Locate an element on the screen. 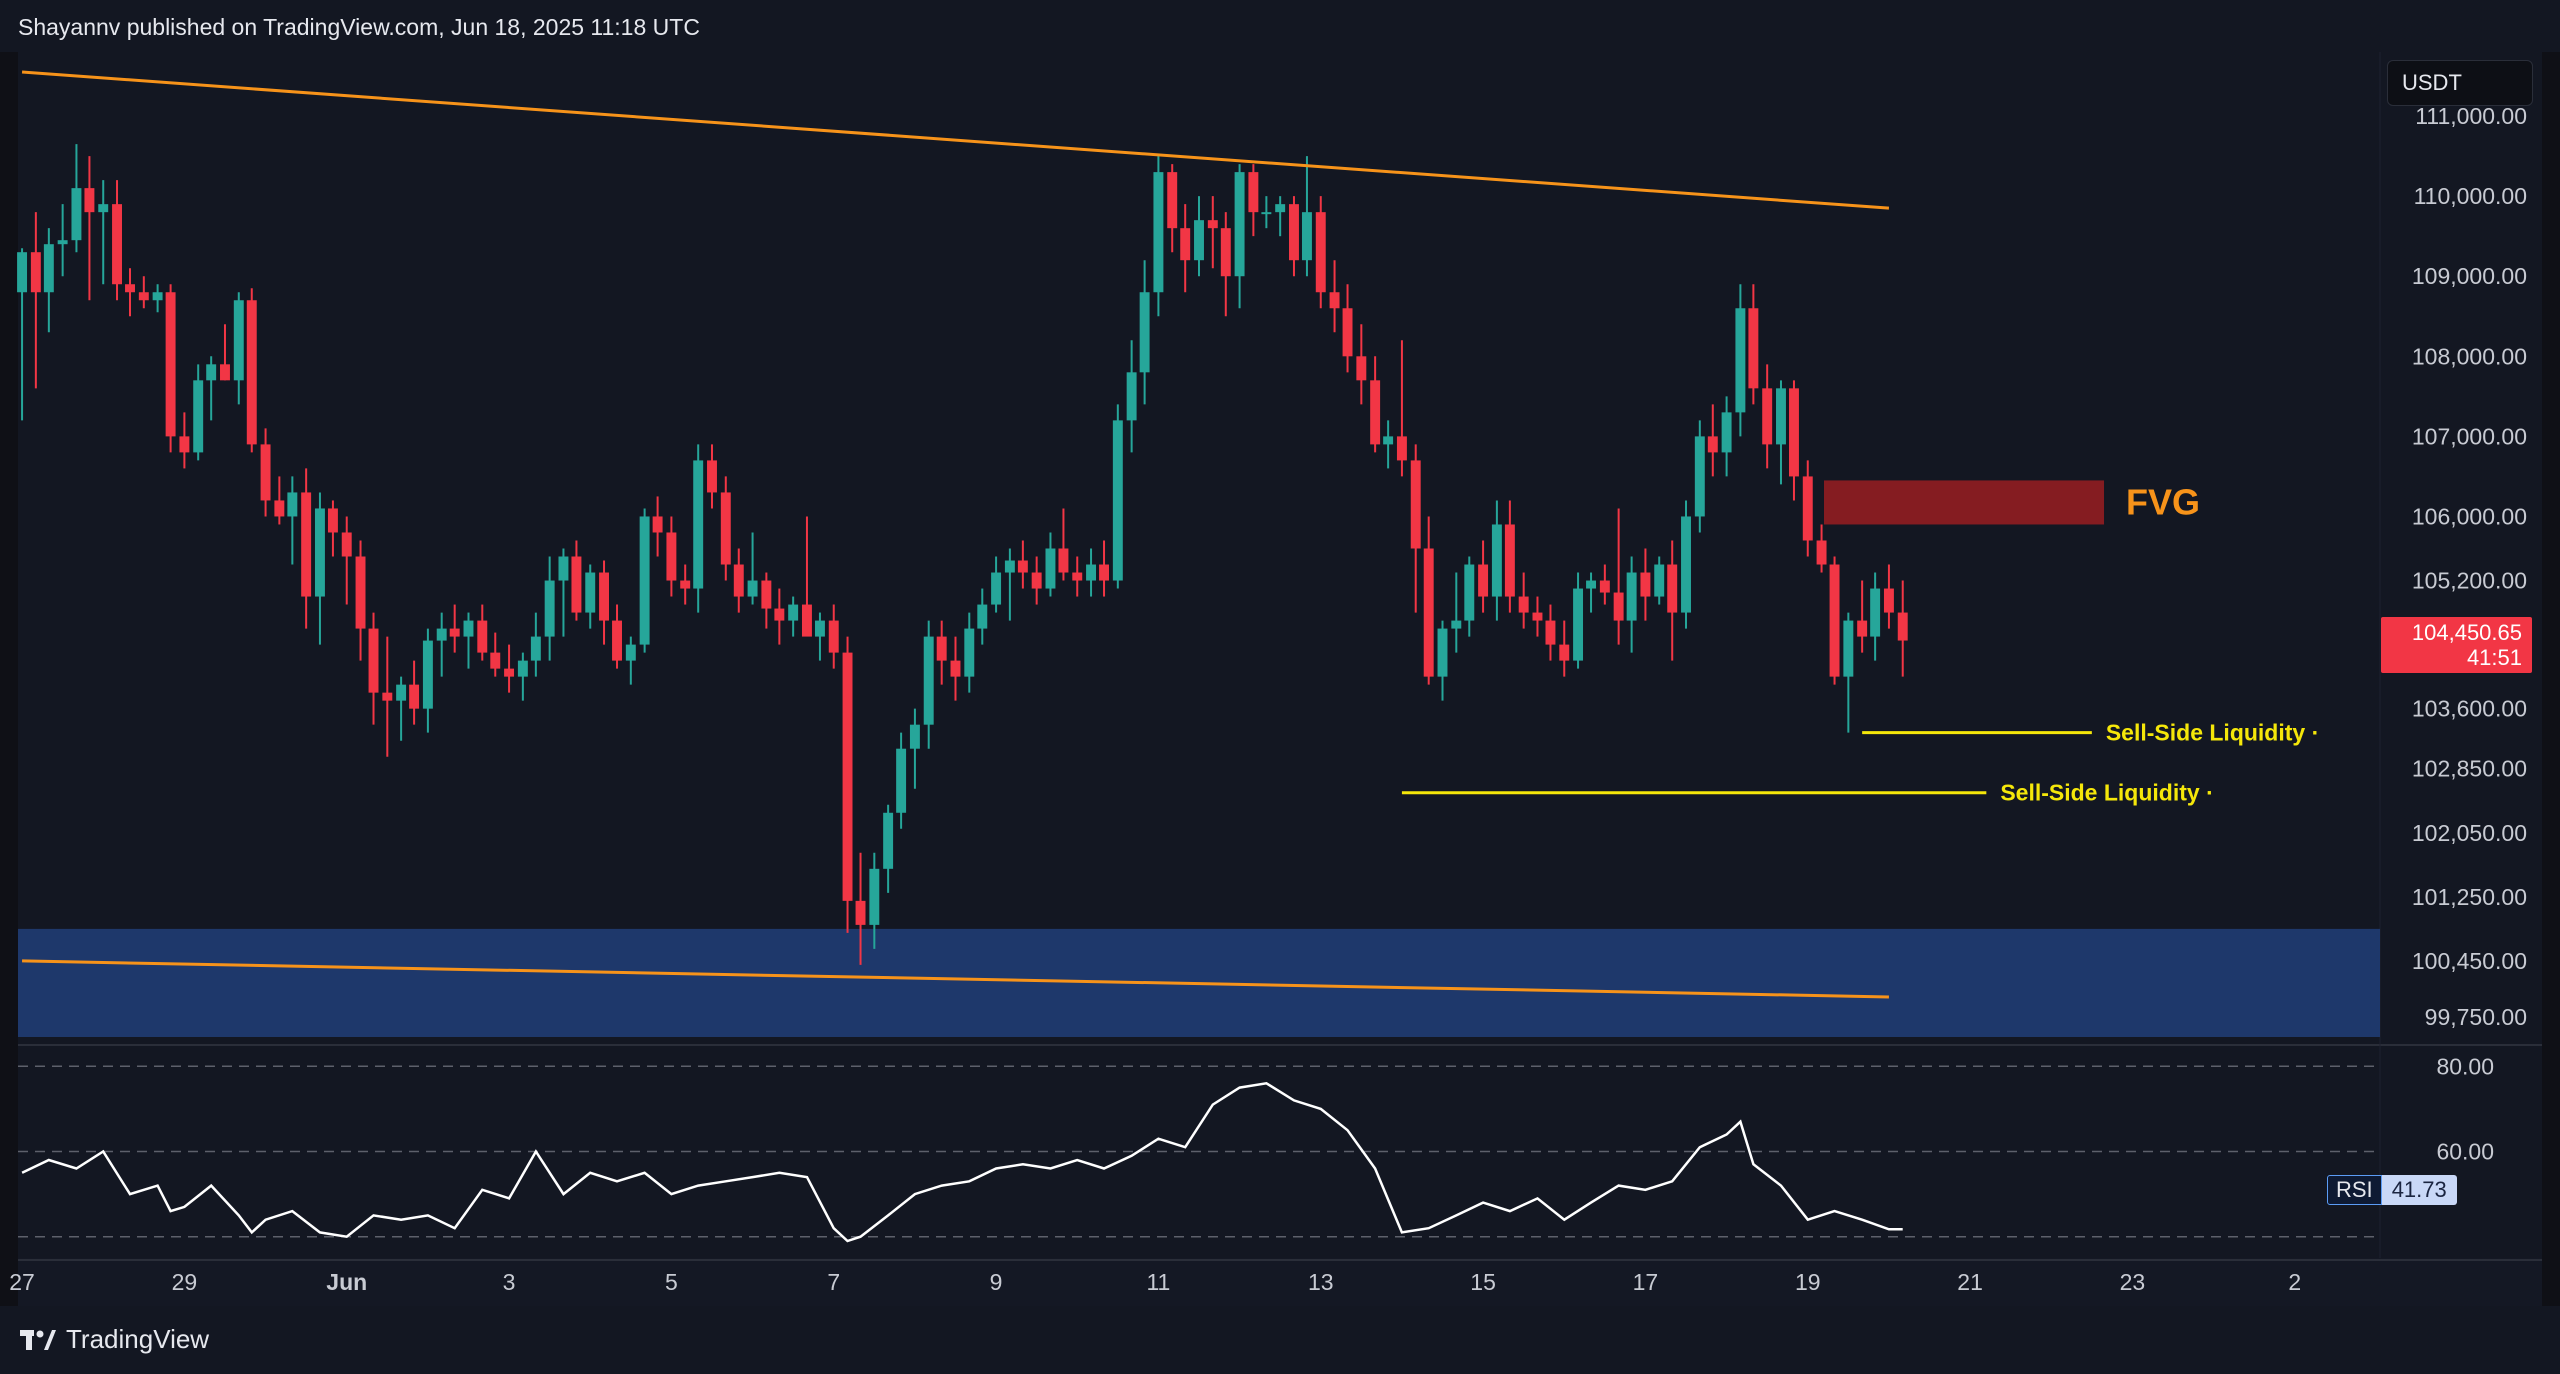  tradingview-brand: TradingView is located at coordinates (138, 1339).